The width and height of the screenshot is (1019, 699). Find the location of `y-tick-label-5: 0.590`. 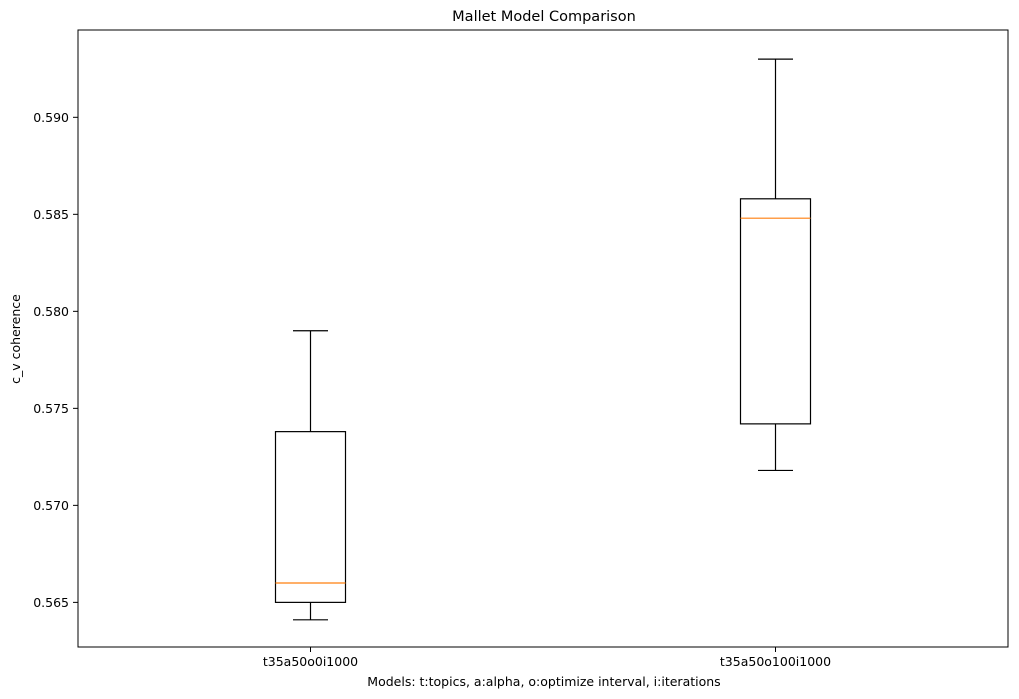

y-tick-label-5: 0.590 is located at coordinates (51, 117).